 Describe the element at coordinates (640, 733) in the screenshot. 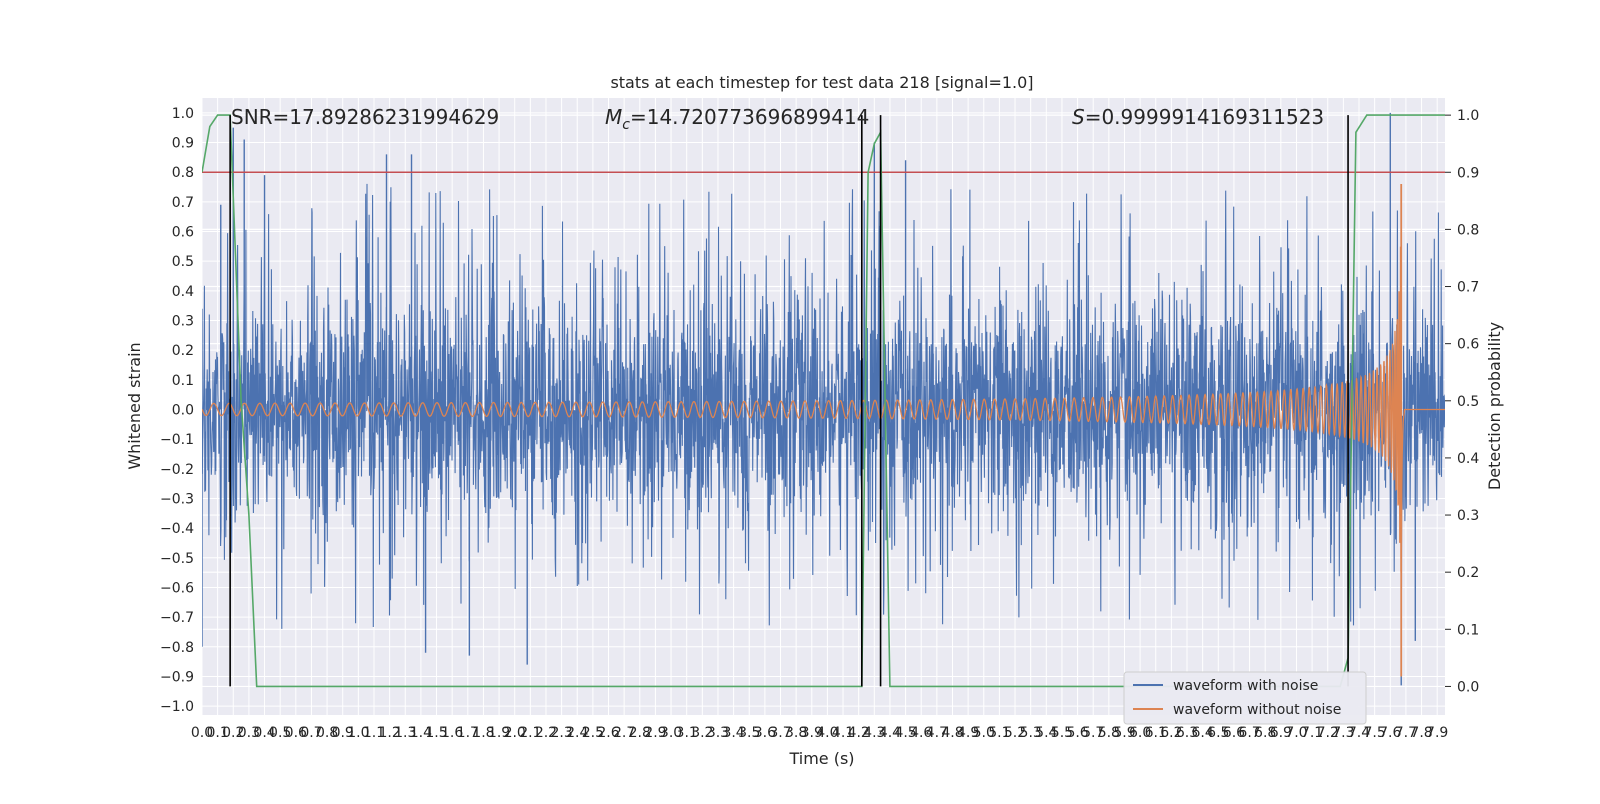

I see `x-tick-label: 2.8` at that location.